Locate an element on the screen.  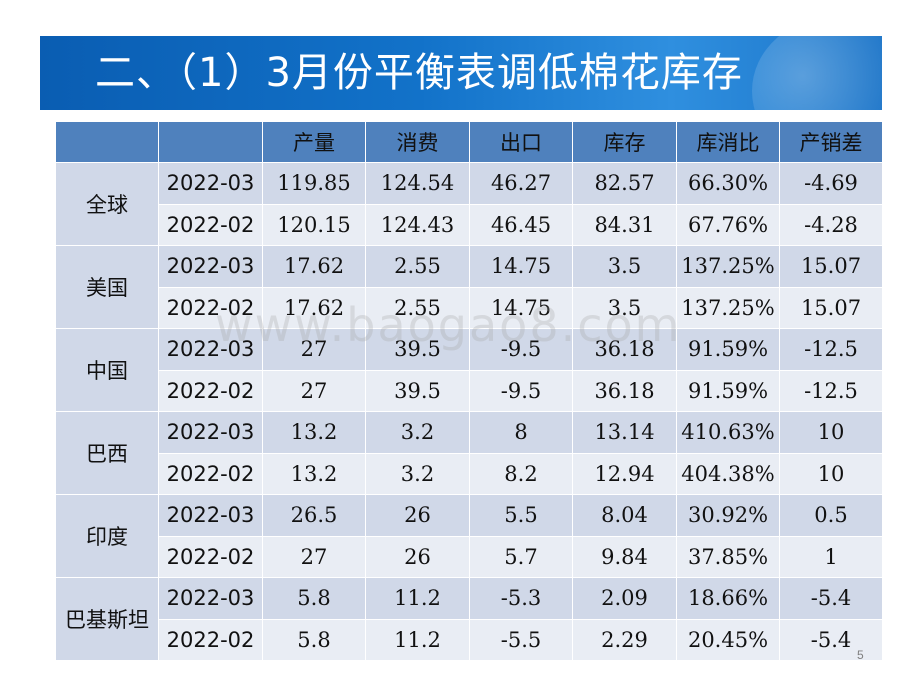
header-cell: 产销差 is located at coordinates (831, 142).